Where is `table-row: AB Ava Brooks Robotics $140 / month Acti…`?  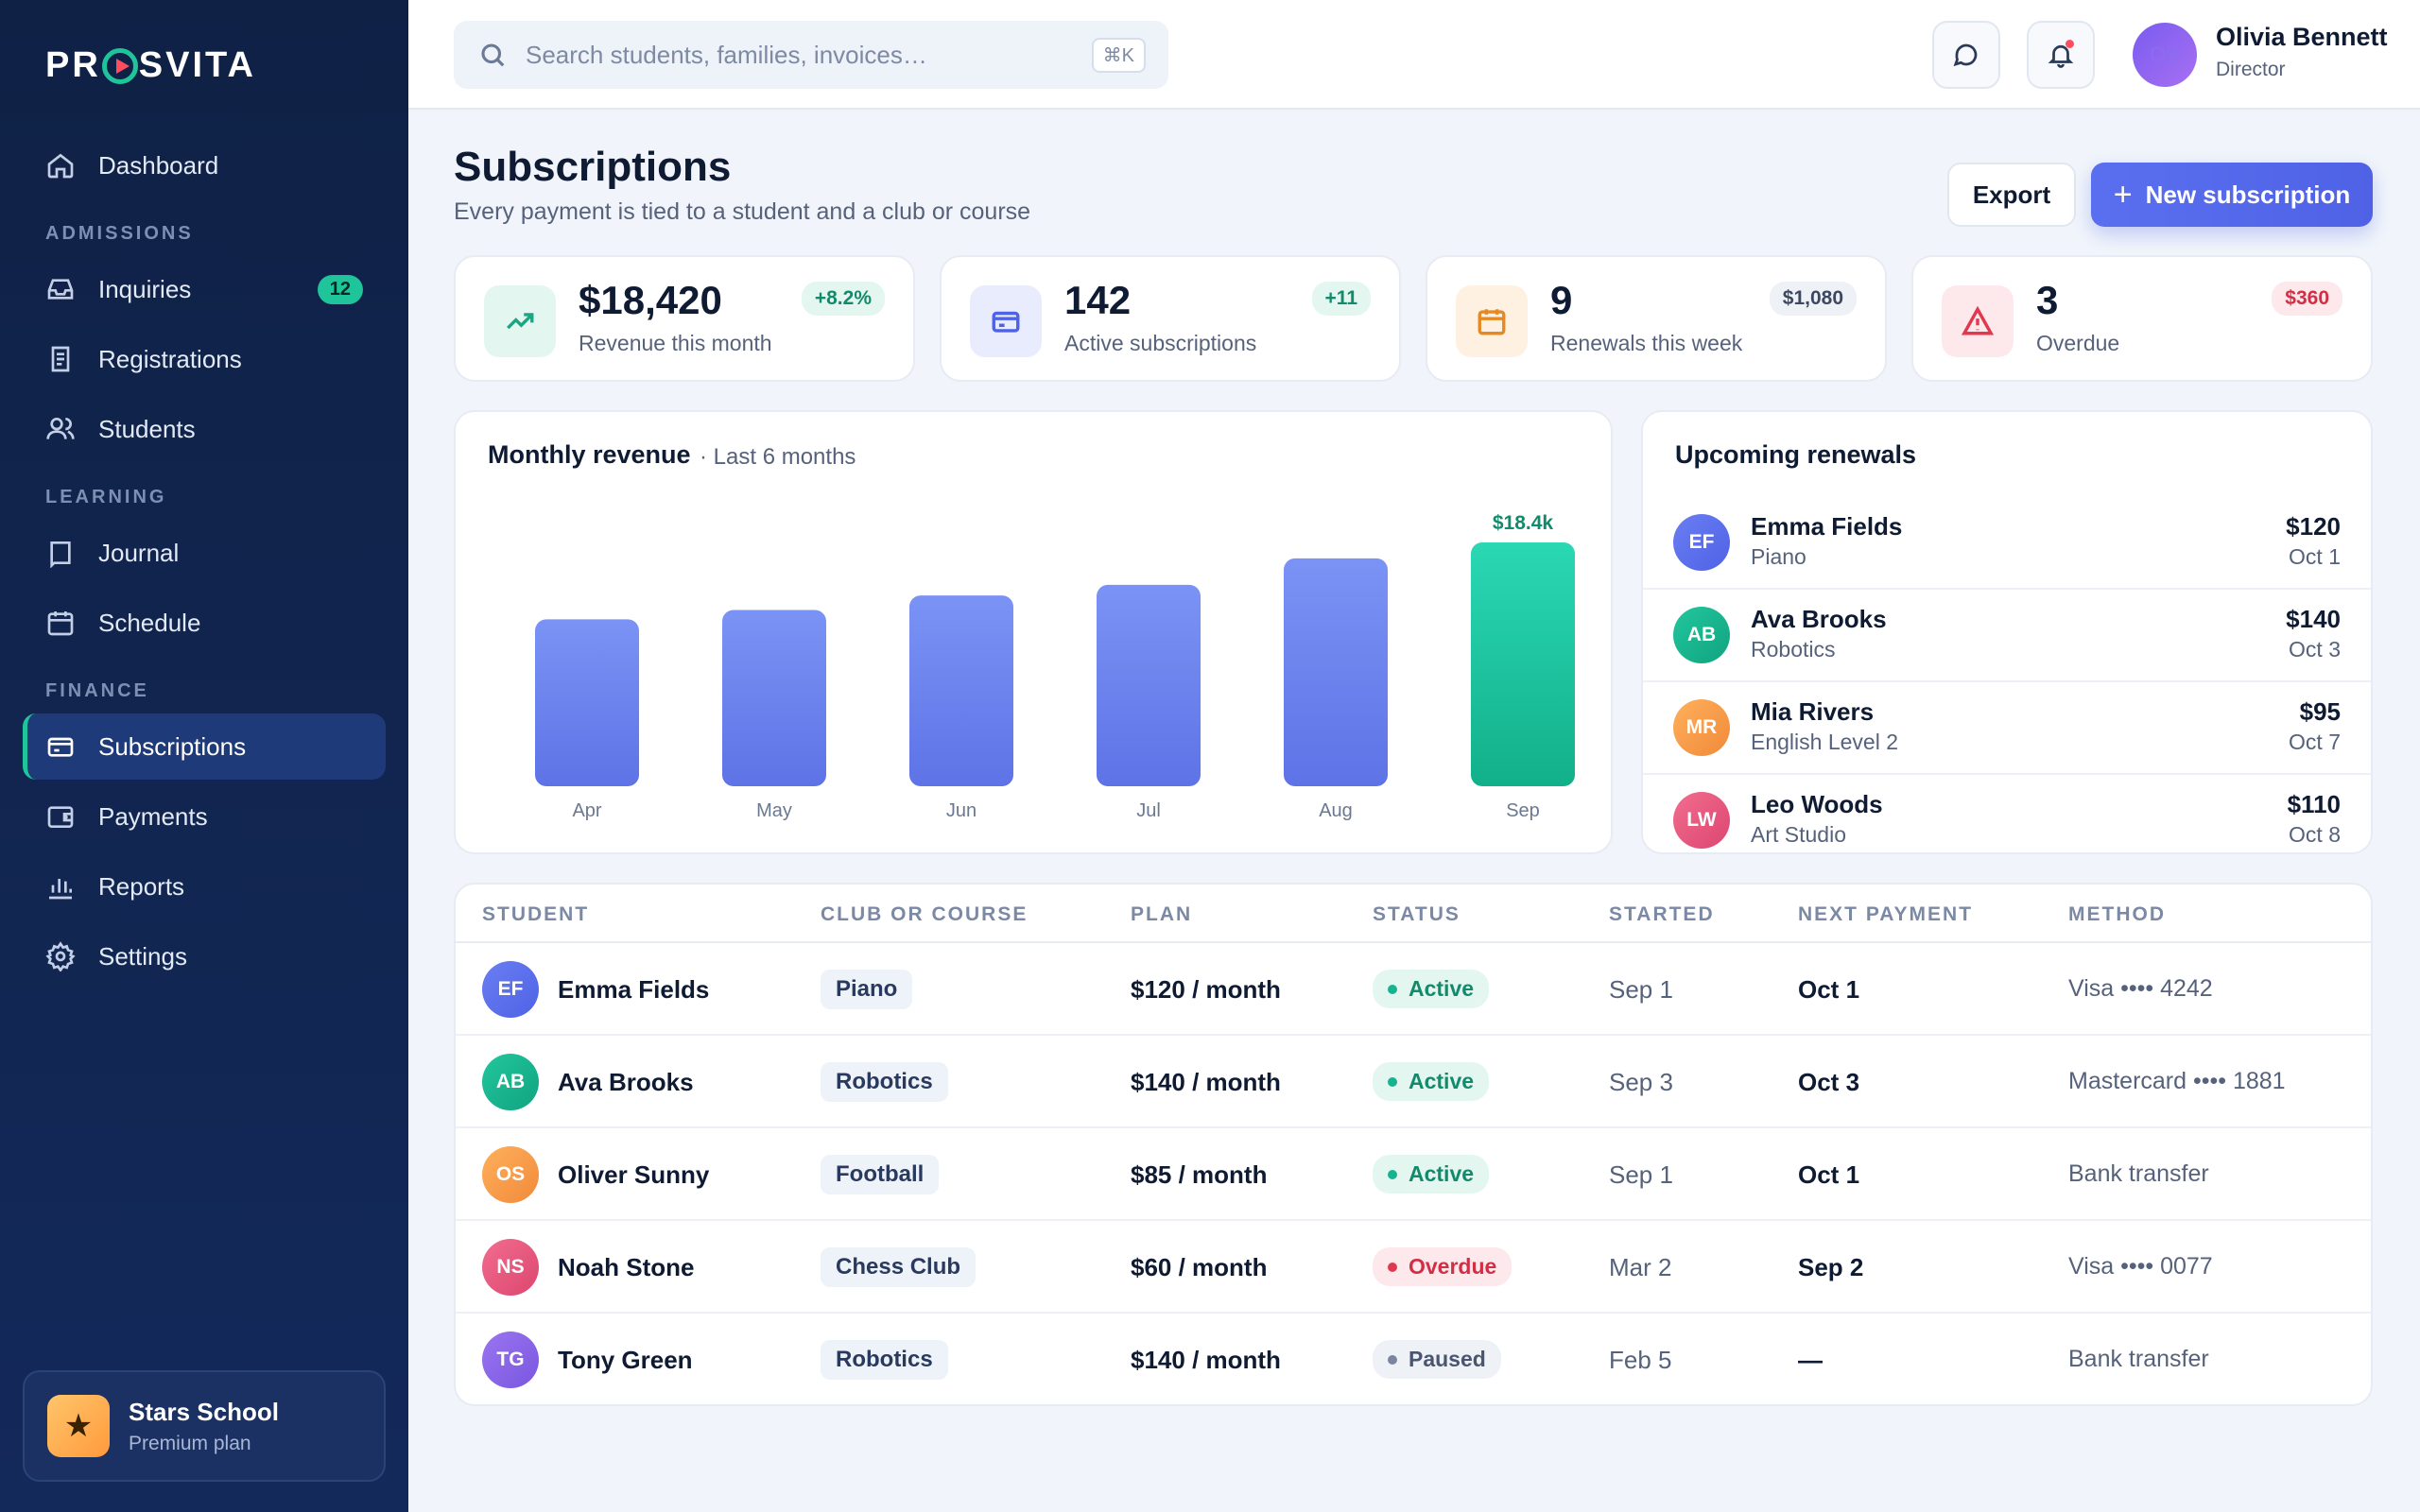
table-row: AB Ava Brooks Robotics $140 / month Acti… is located at coordinates (1413, 1082).